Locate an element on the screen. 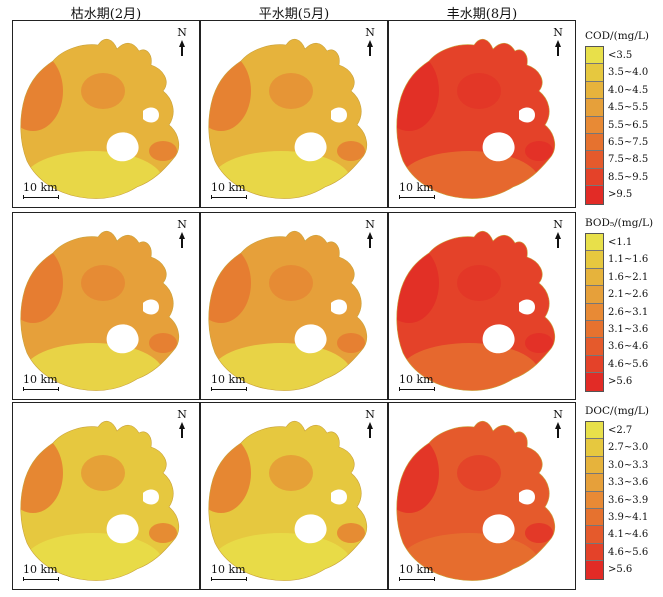 This screenshot has height=597, width=663. legend-label: 5.5~6.5 is located at coordinates (628, 125).